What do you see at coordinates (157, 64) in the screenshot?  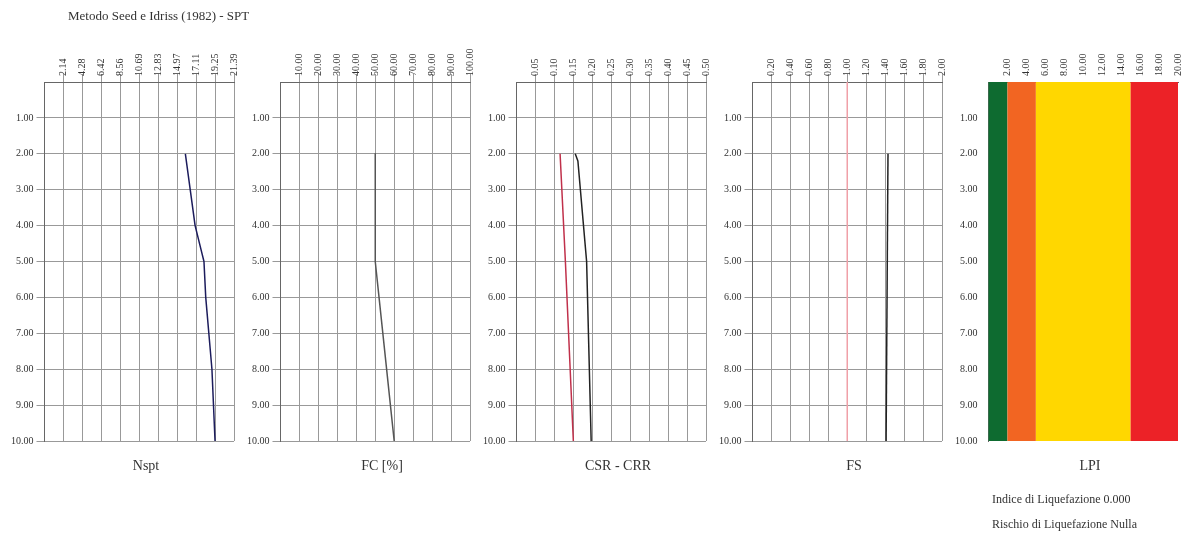 I see `x-tick-label: 12.83` at bounding box center [157, 64].